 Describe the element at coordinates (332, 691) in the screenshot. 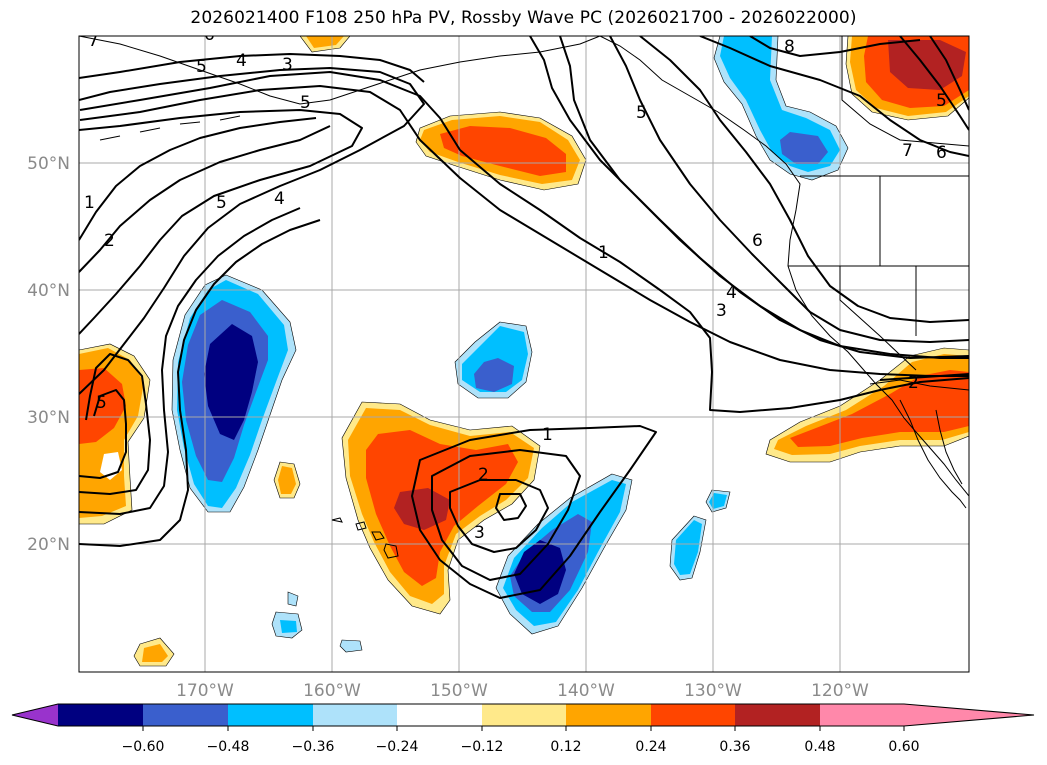

I see `lon-label-160: 160°W` at that location.